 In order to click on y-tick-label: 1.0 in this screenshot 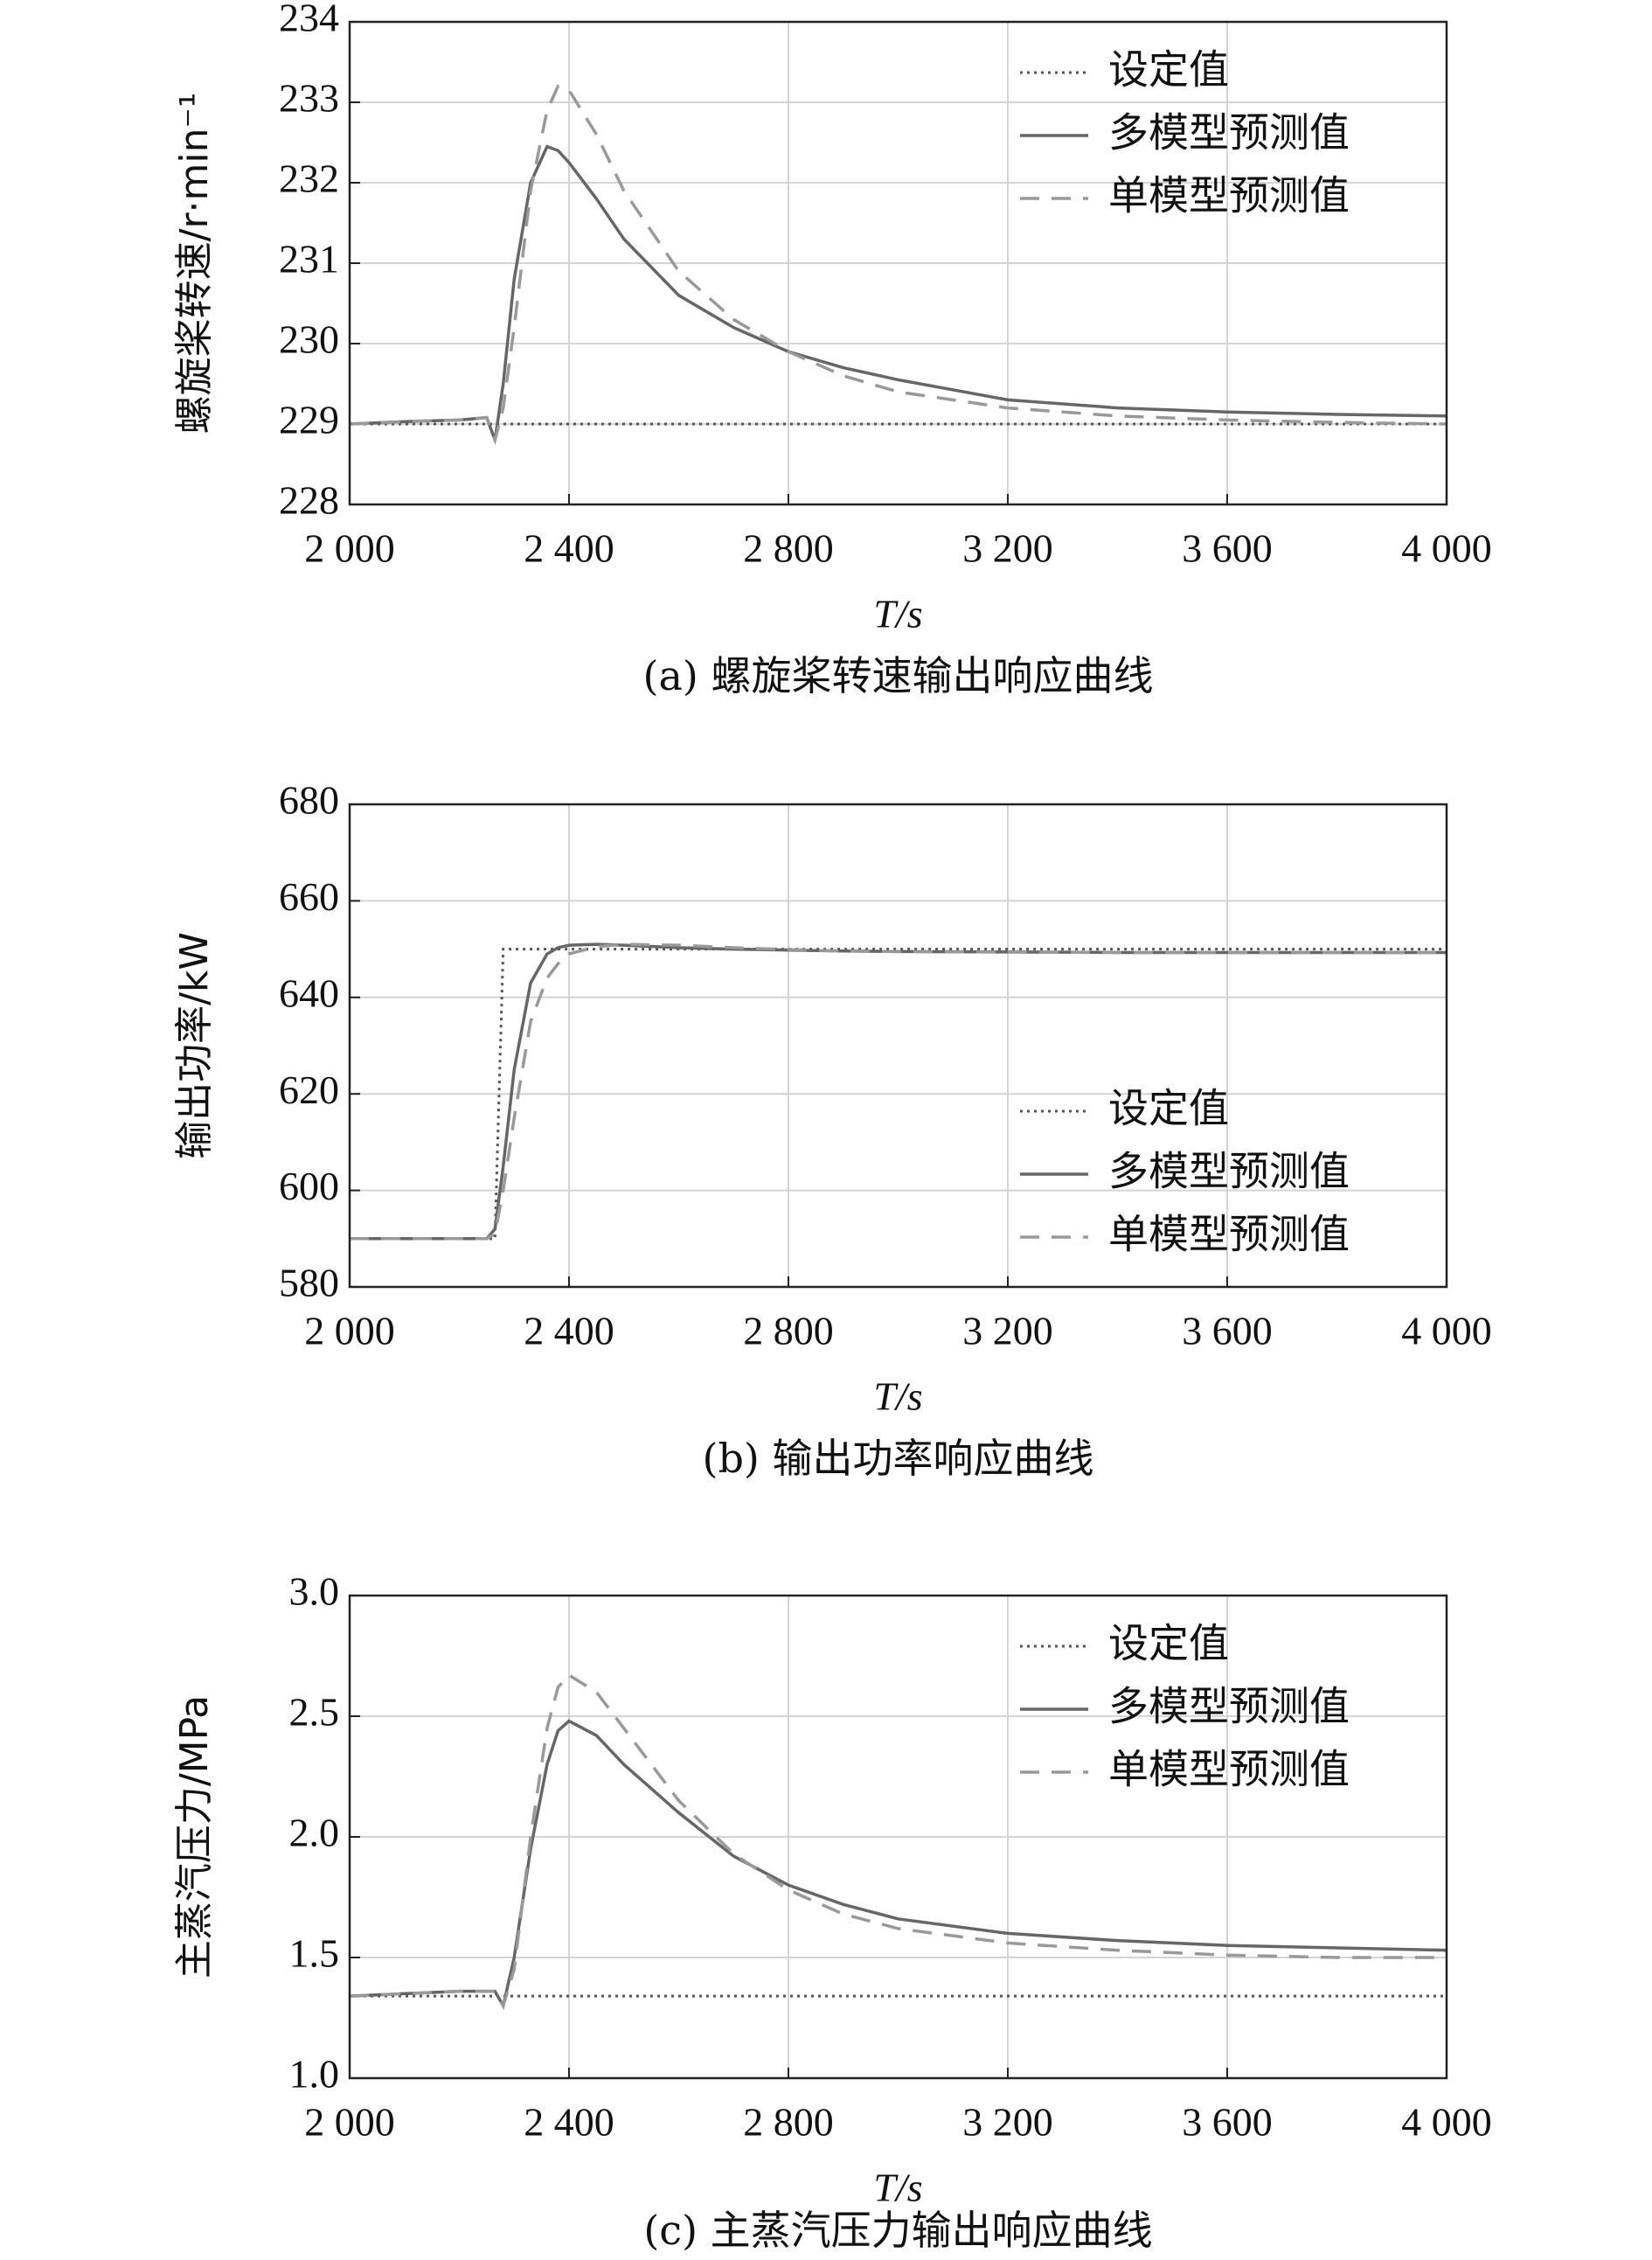, I will do `click(314, 2074)`.